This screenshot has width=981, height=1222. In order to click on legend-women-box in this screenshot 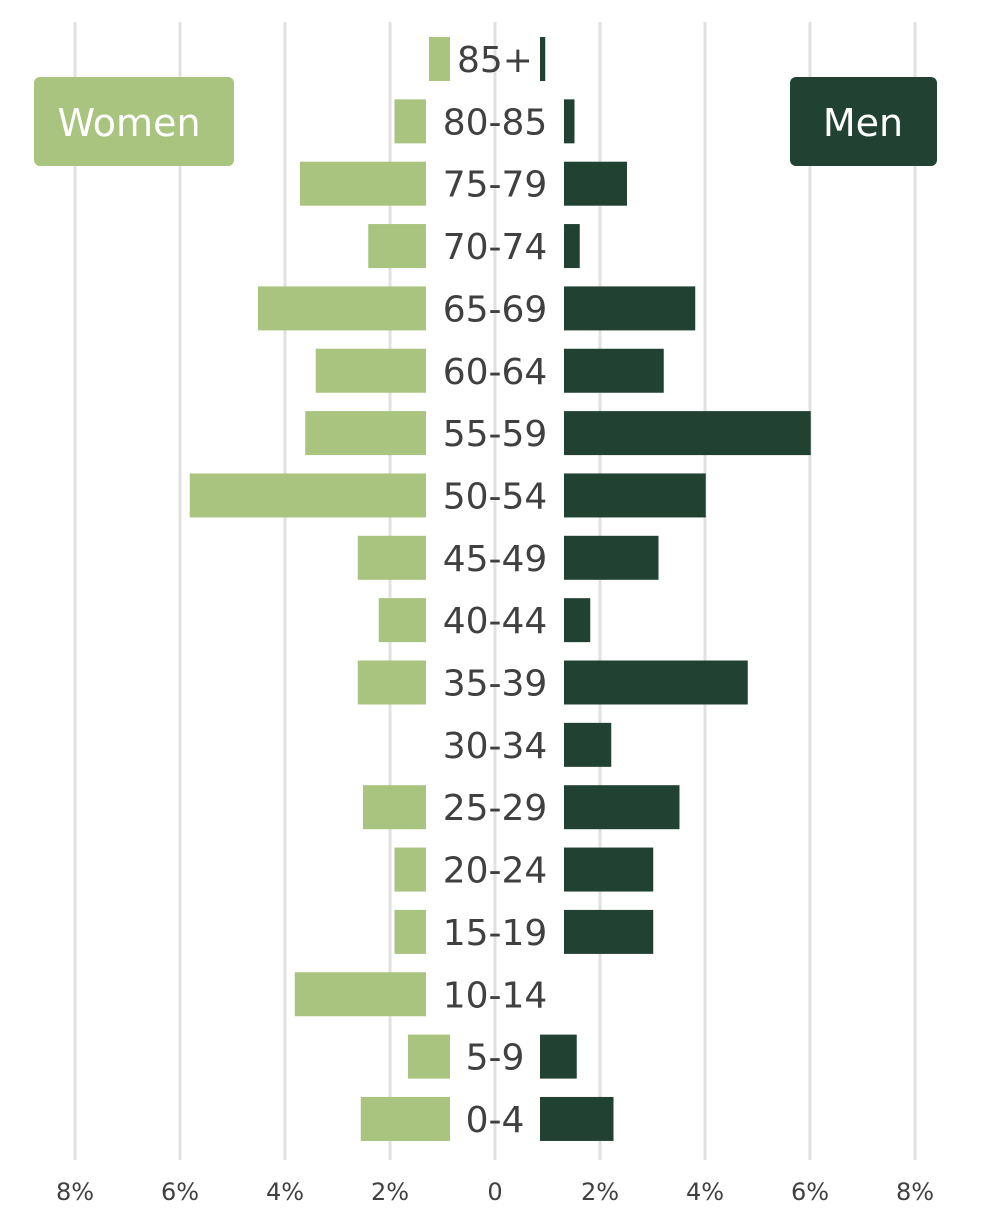, I will do `click(134, 121)`.